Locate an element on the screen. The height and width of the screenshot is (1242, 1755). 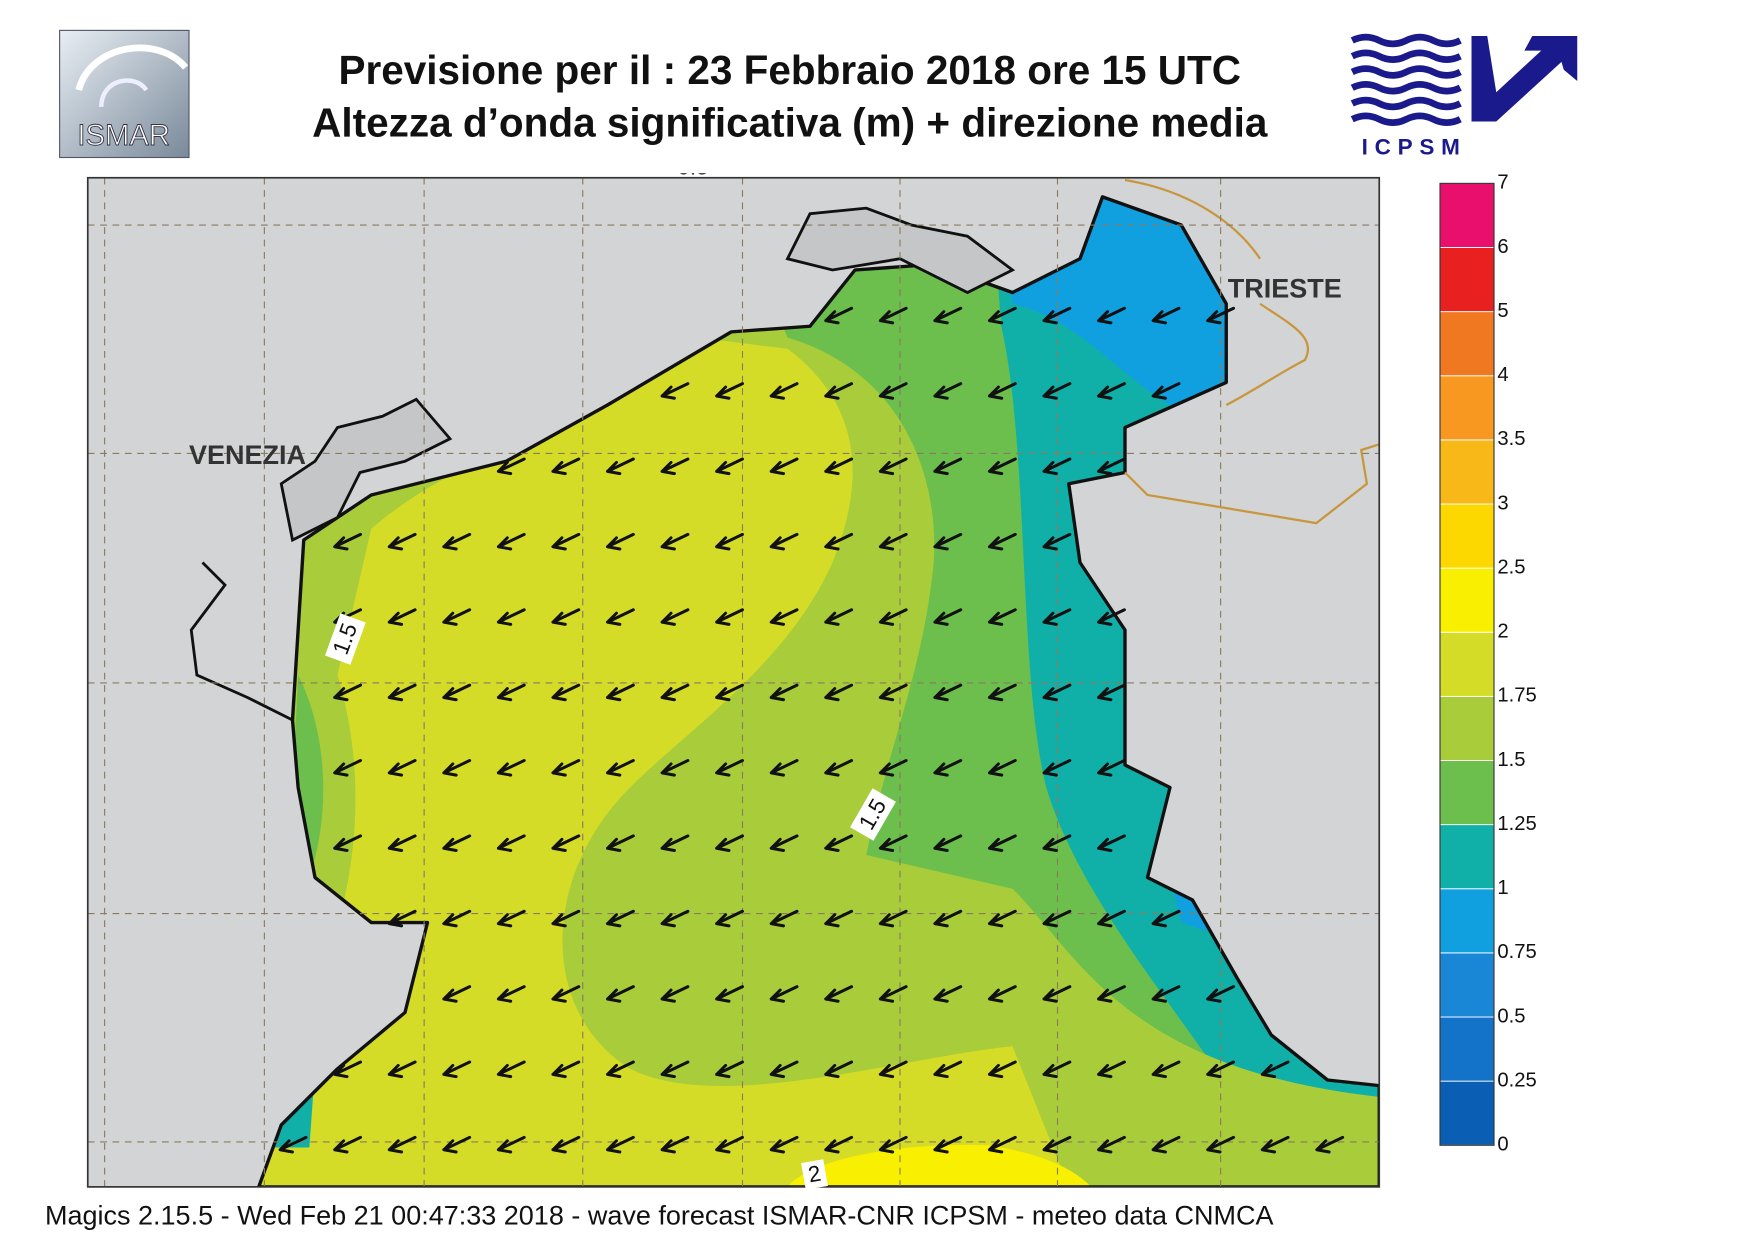
contour-label-group: 2 is located at coordinates (814, 1174).